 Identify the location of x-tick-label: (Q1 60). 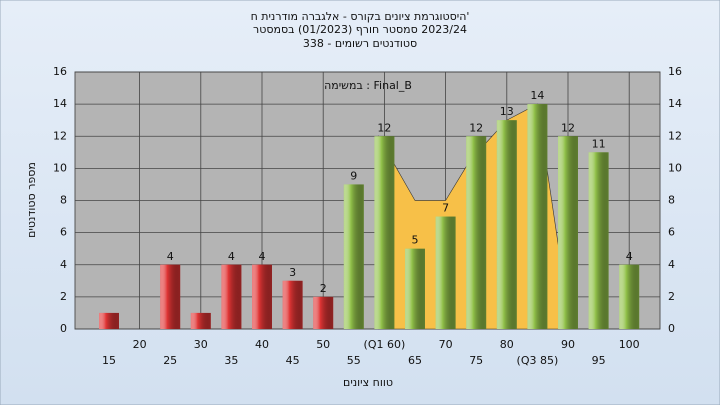
(385, 344).